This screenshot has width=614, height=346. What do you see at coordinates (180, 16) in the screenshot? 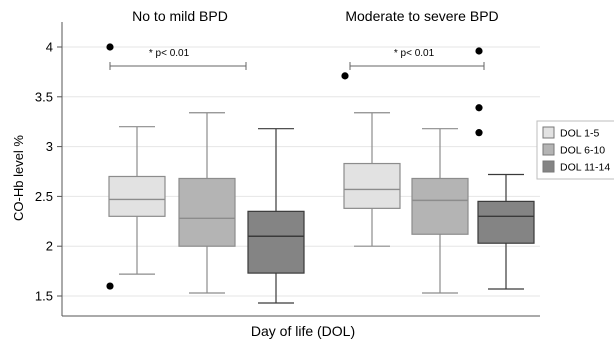
I see `group-title-no-to-mild-bpd: No to mild BPD` at bounding box center [180, 16].